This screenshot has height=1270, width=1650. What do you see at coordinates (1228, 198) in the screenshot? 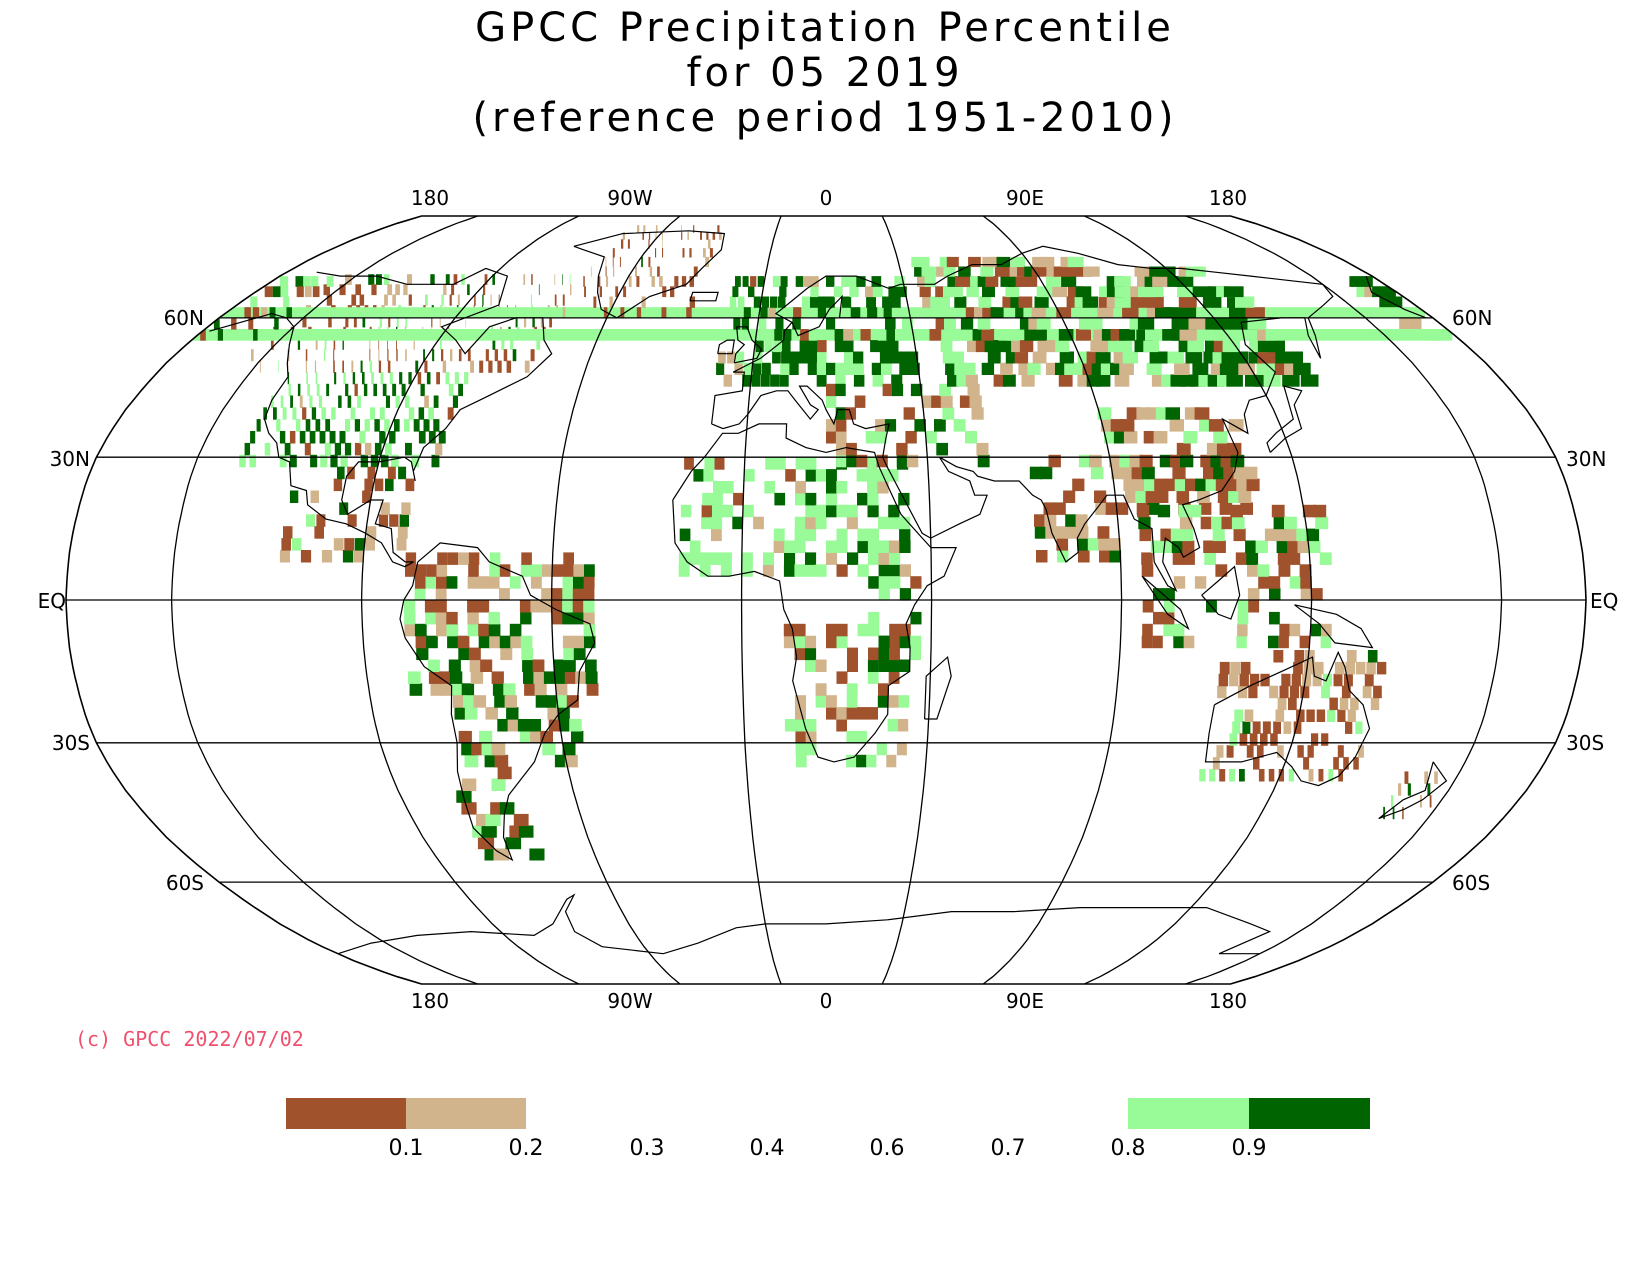
I see `lon-label-top: 180` at bounding box center [1228, 198].